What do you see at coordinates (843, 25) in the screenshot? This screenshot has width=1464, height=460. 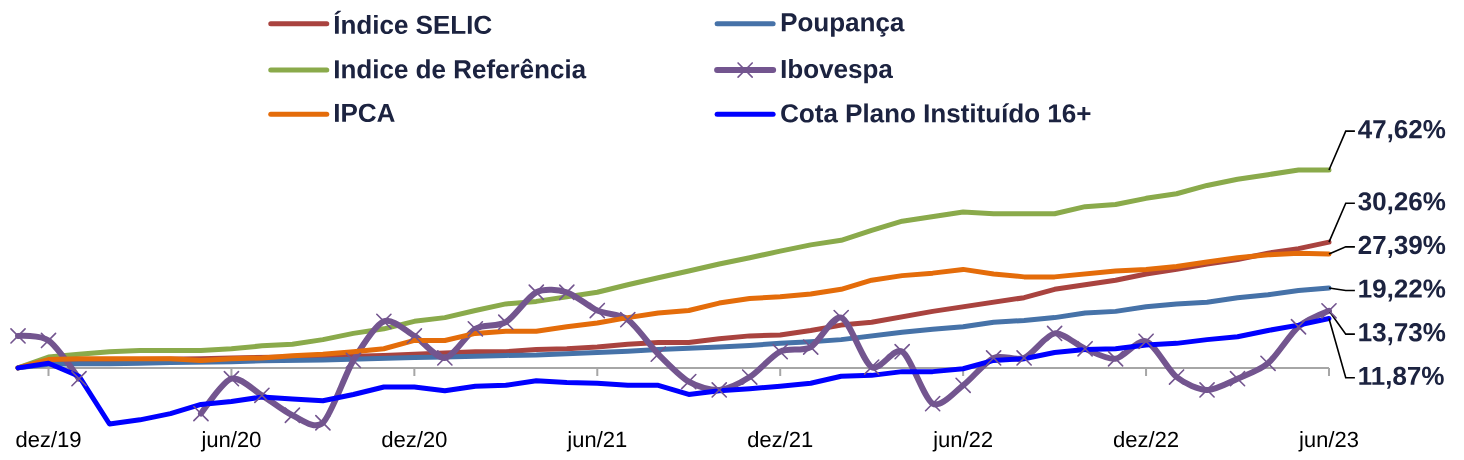 I see `legend-label: Poupança` at bounding box center [843, 25].